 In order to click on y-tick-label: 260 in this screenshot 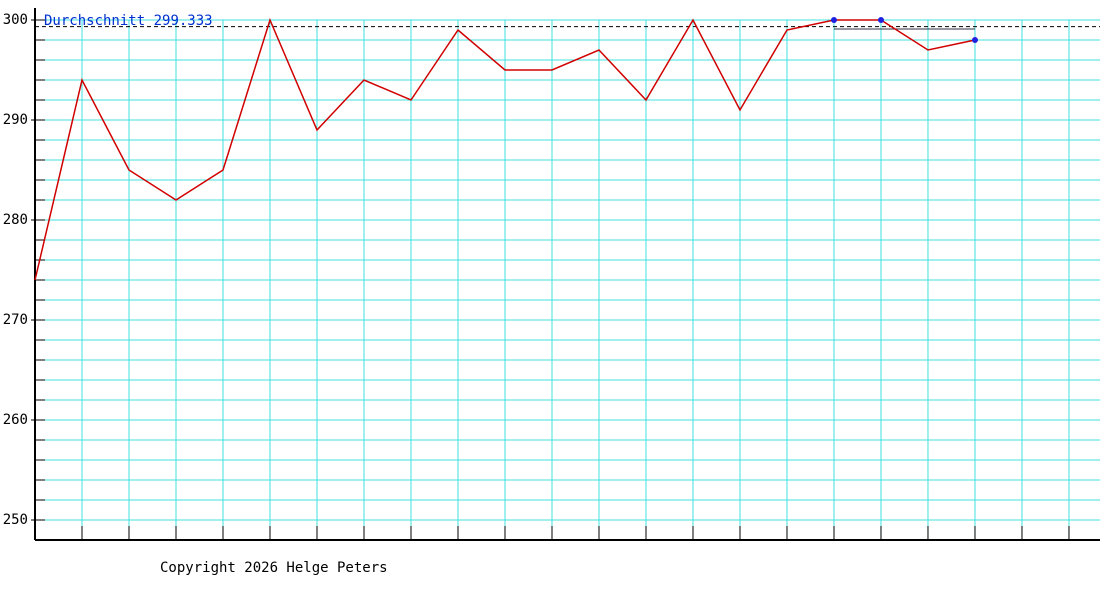, I will do `click(15, 420)`.